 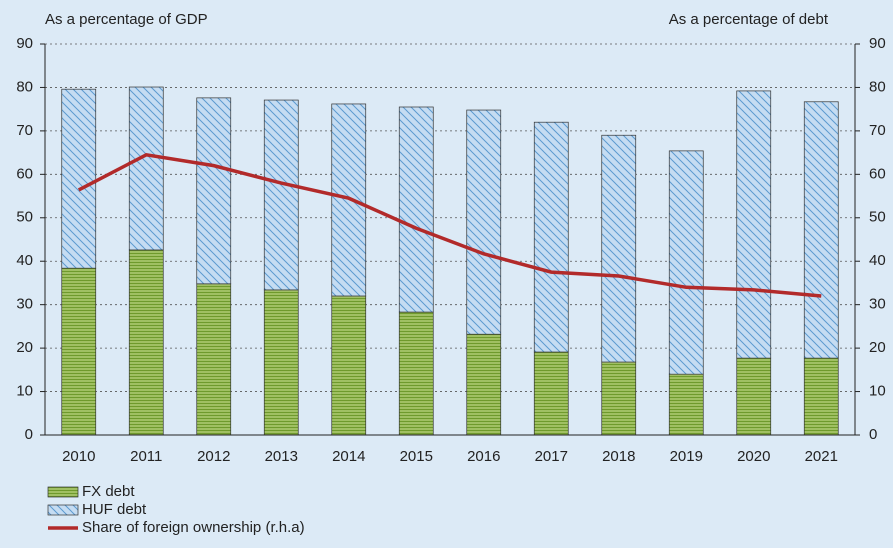 I want to click on legend-label: FX debt, so click(x=108, y=491).